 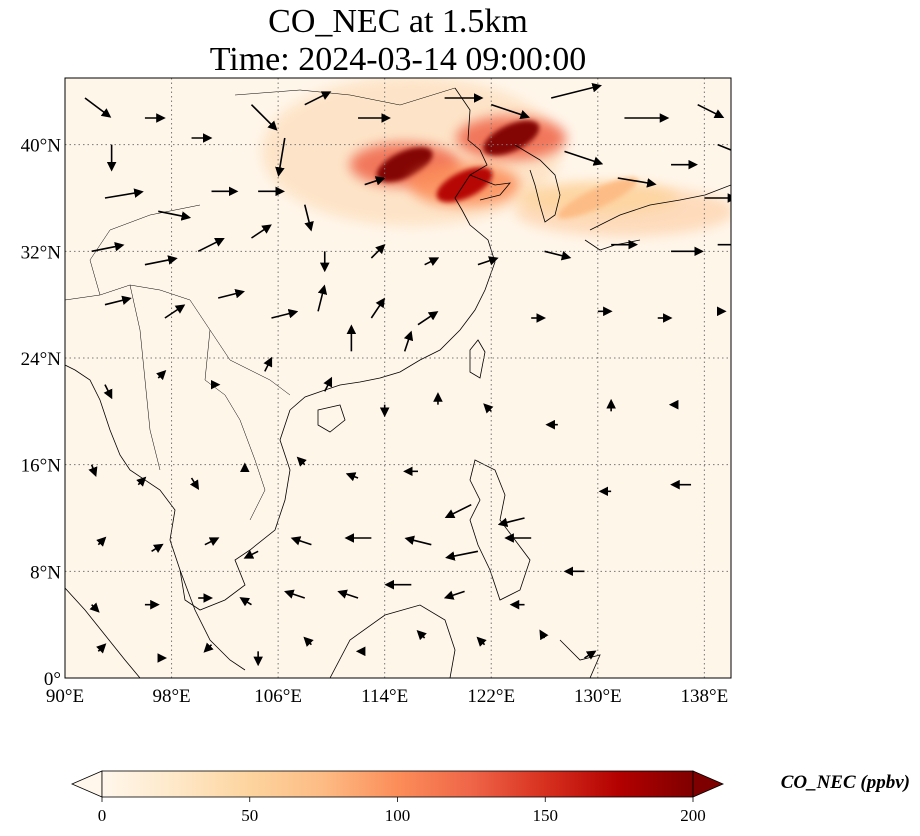 I want to click on lat-tick-label: 40°N, so click(x=41, y=146).